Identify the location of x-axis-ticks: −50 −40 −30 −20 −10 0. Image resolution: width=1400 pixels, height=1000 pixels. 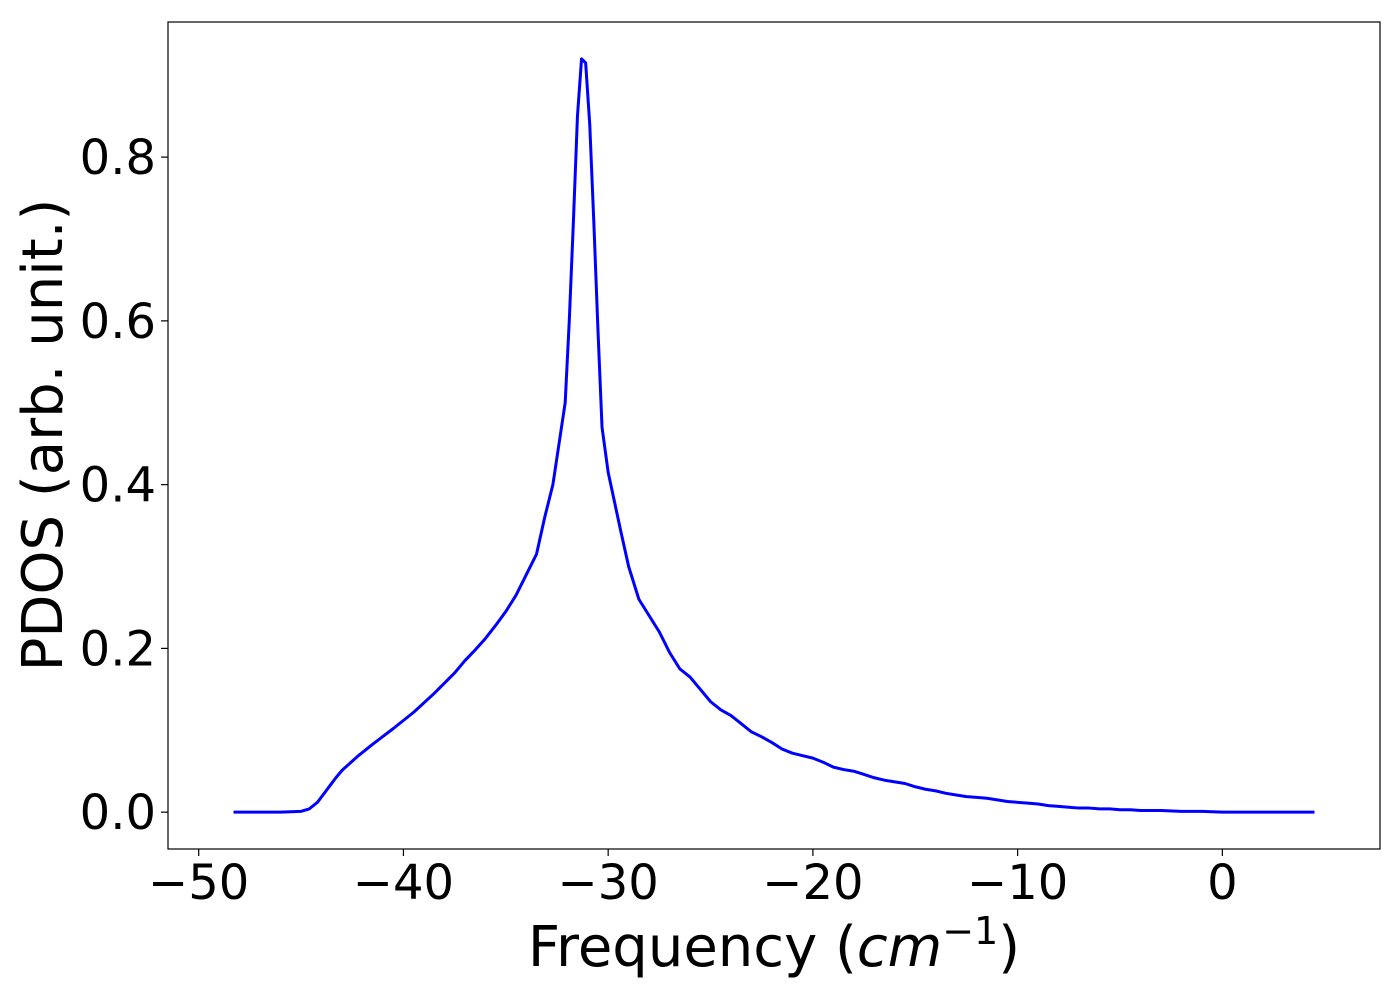
(693, 880).